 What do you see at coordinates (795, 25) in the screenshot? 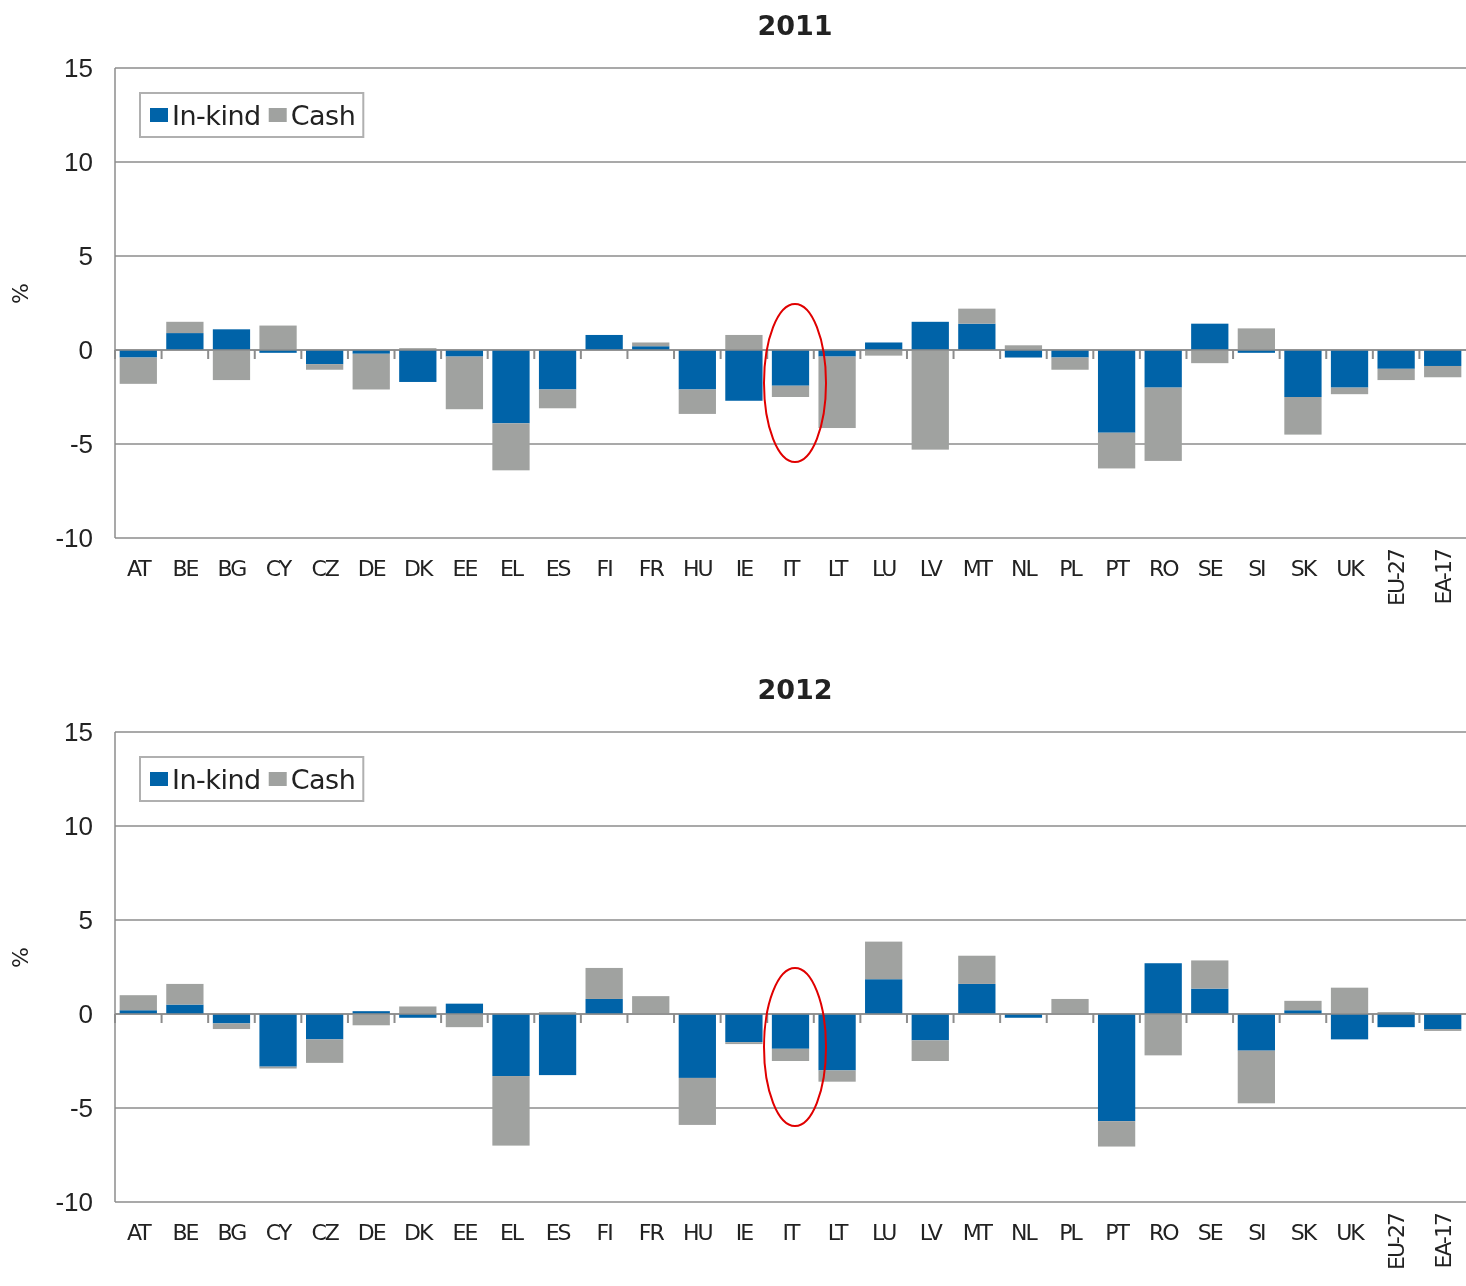
I see `chart-title: 2011` at bounding box center [795, 25].